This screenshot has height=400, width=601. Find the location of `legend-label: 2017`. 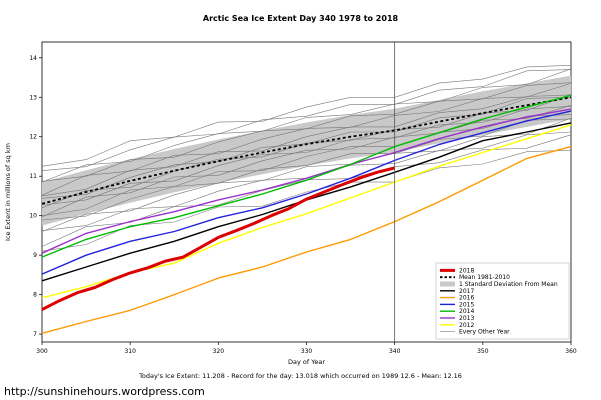

legend-label: 2017 is located at coordinates (466, 291).